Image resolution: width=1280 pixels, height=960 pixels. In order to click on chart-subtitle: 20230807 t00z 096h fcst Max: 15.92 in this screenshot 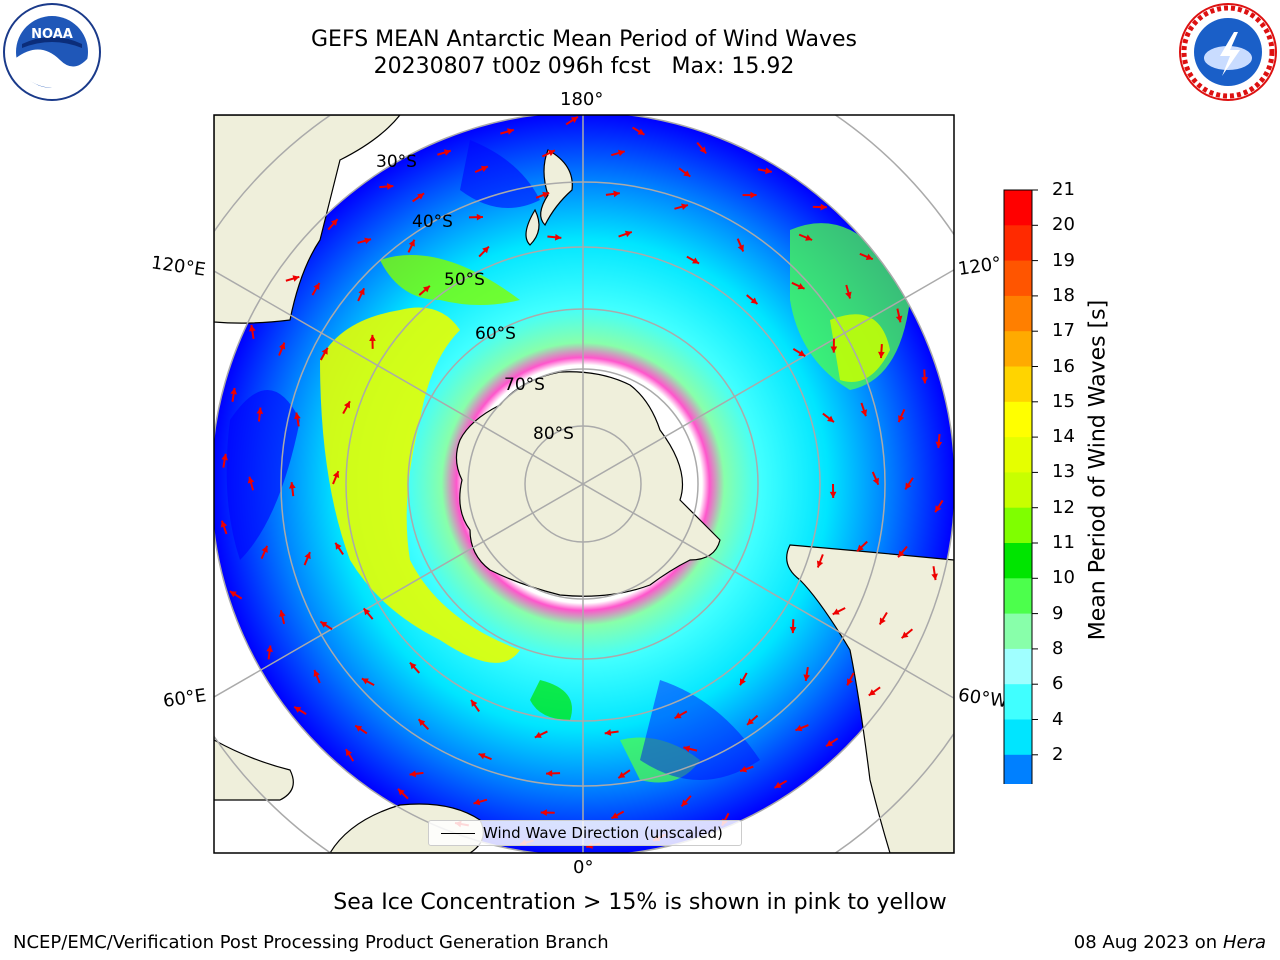, I will do `click(584, 66)`.